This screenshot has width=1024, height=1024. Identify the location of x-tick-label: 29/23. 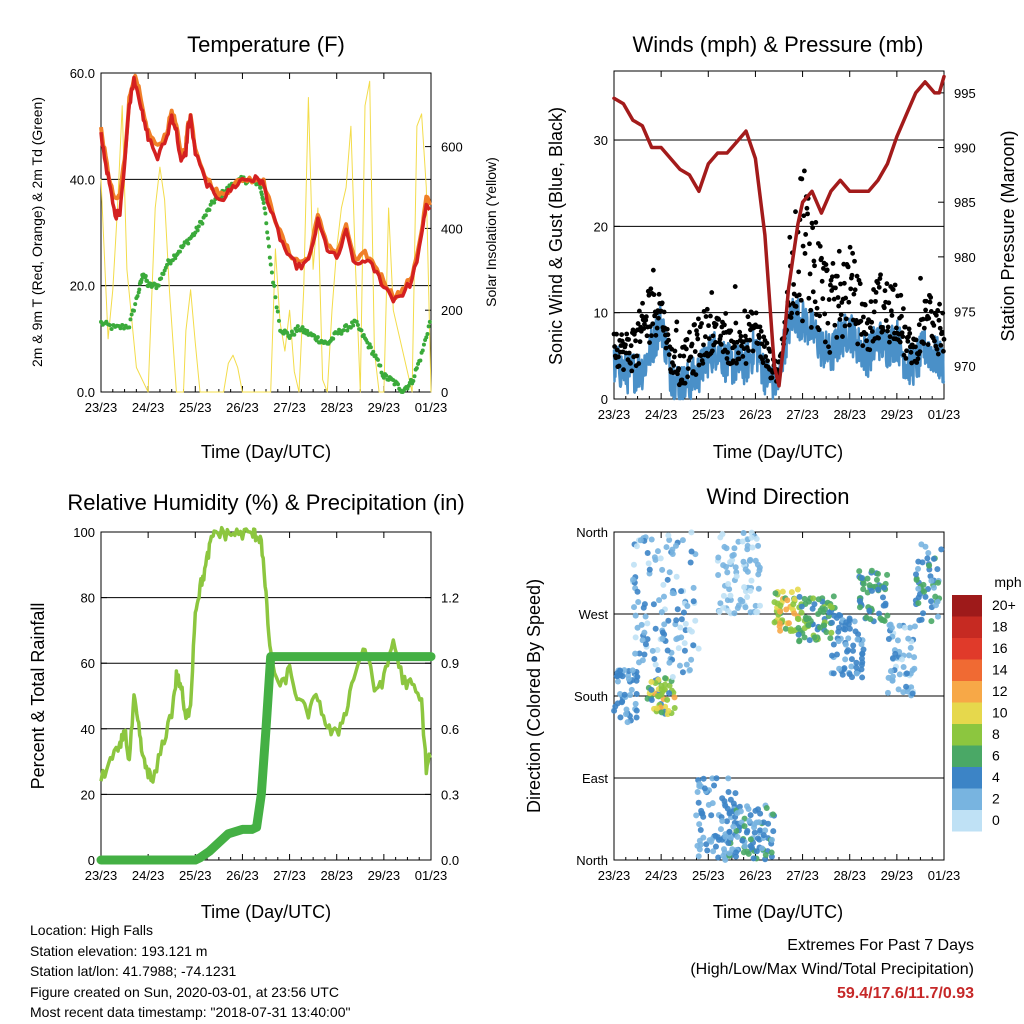
(897, 875).